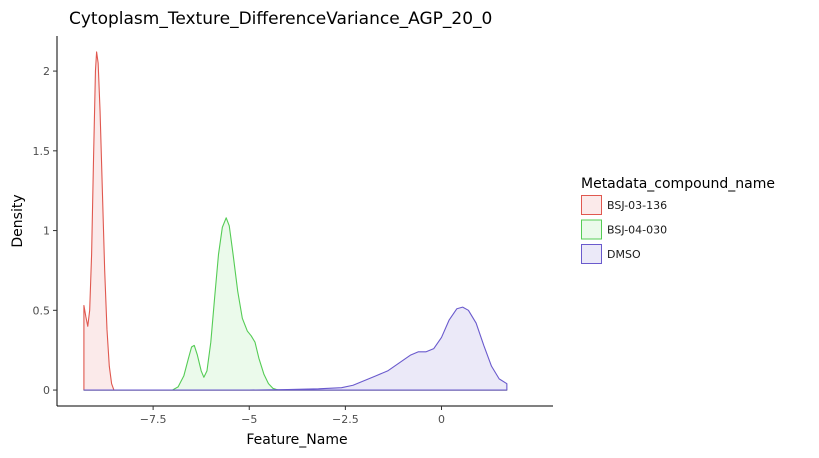 This screenshot has height=458, width=819. I want to click on legend-label-bsj-04-030: BSJ-04-030, so click(637, 230).